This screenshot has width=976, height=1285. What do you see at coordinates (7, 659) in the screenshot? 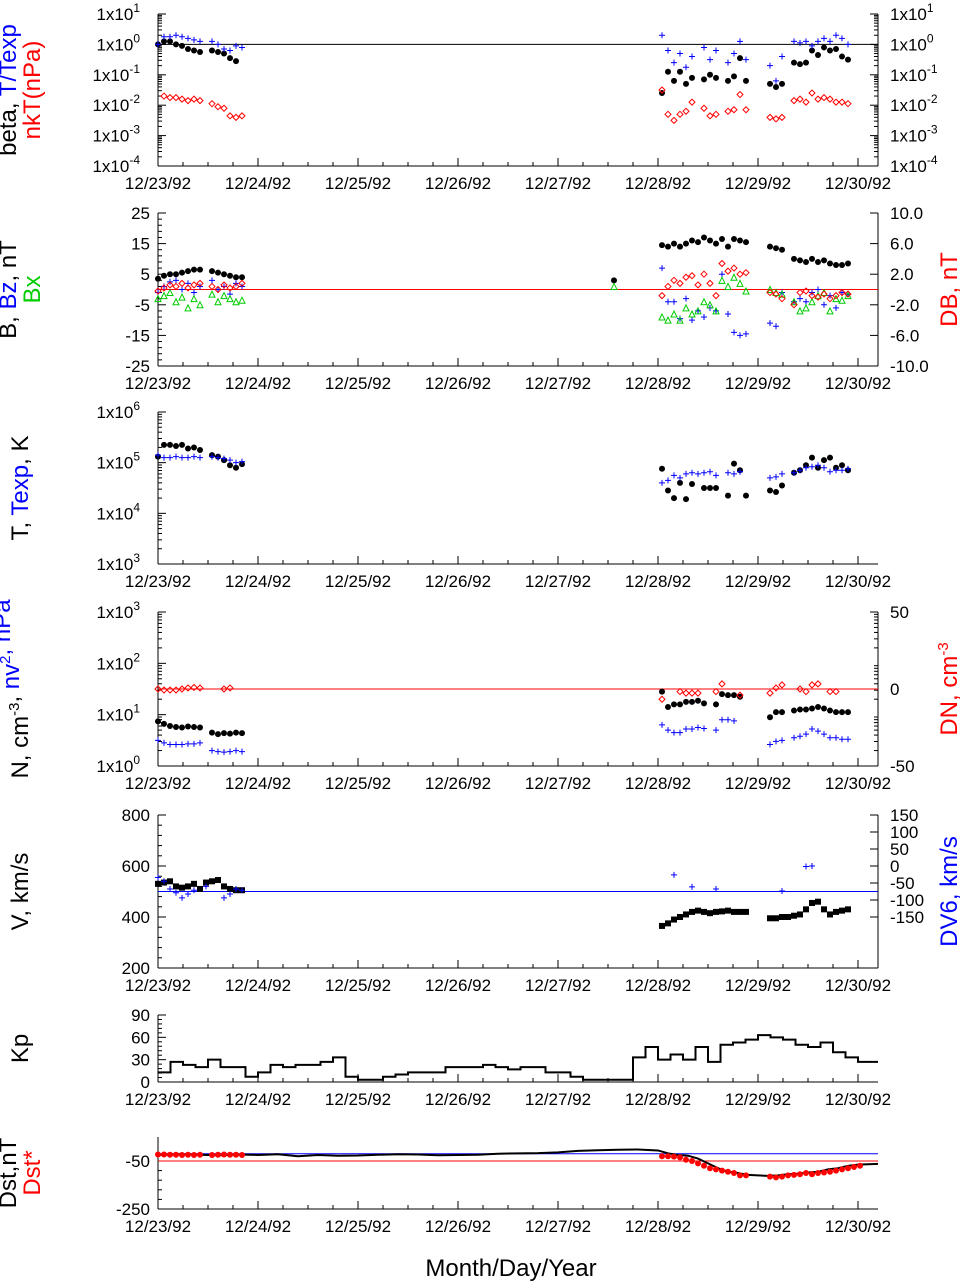
I see `y-axis-label-superscript: 2` at bounding box center [7, 659].